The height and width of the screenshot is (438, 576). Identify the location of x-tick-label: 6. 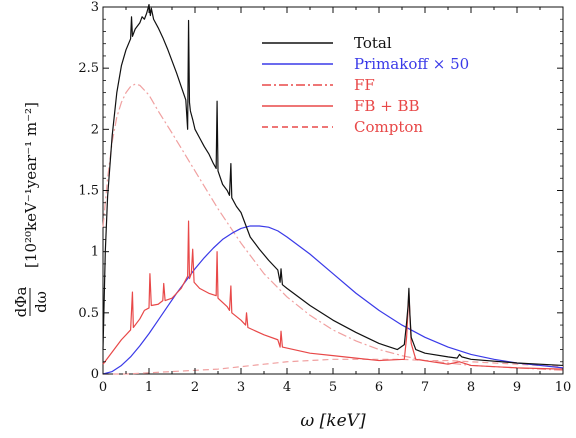
(379, 387).